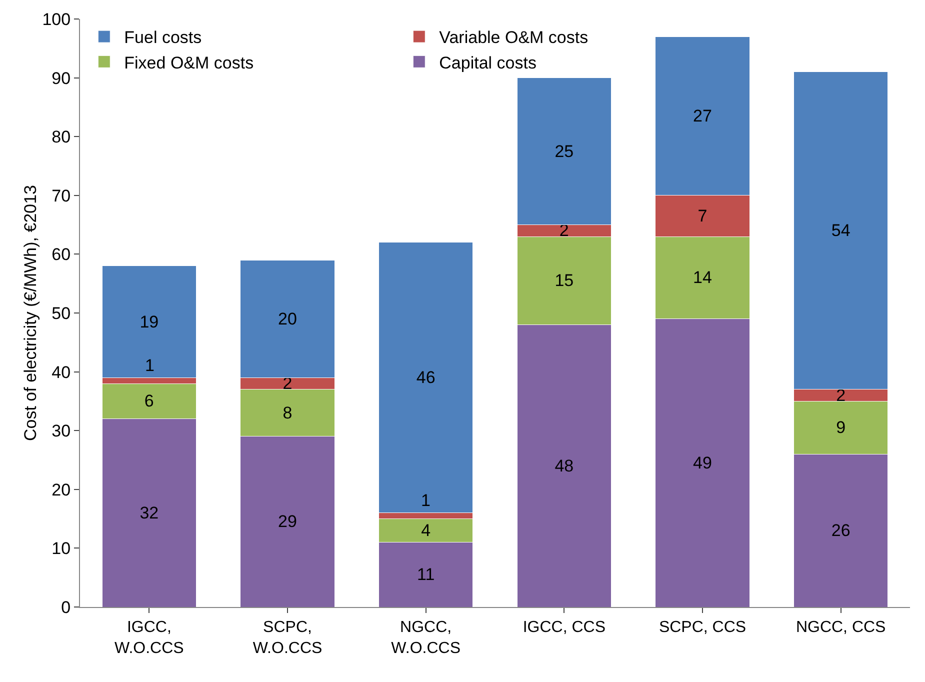 This screenshot has width=925, height=682. Describe the element at coordinates (61, 548) in the screenshot. I see `y-tick-label: 10` at that location.